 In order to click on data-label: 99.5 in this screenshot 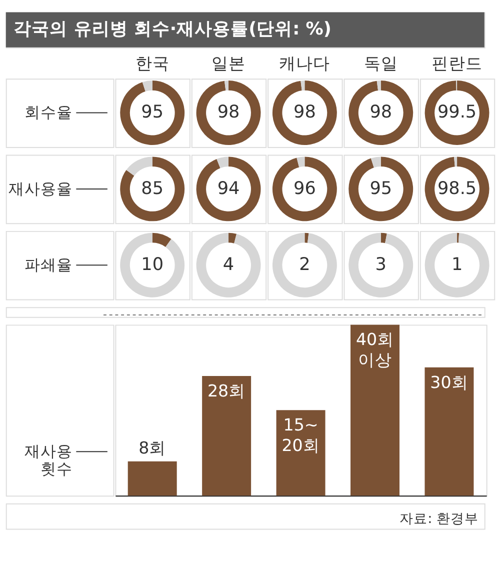, I will do `click(457, 112)`.